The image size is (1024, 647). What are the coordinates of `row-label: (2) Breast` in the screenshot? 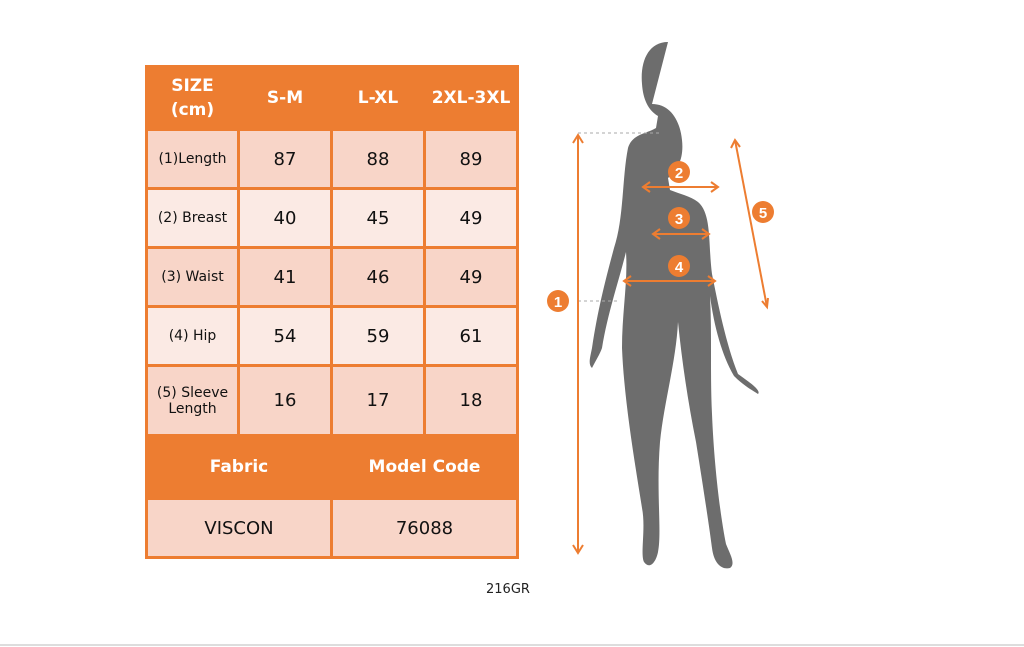 It's located at (192, 218).